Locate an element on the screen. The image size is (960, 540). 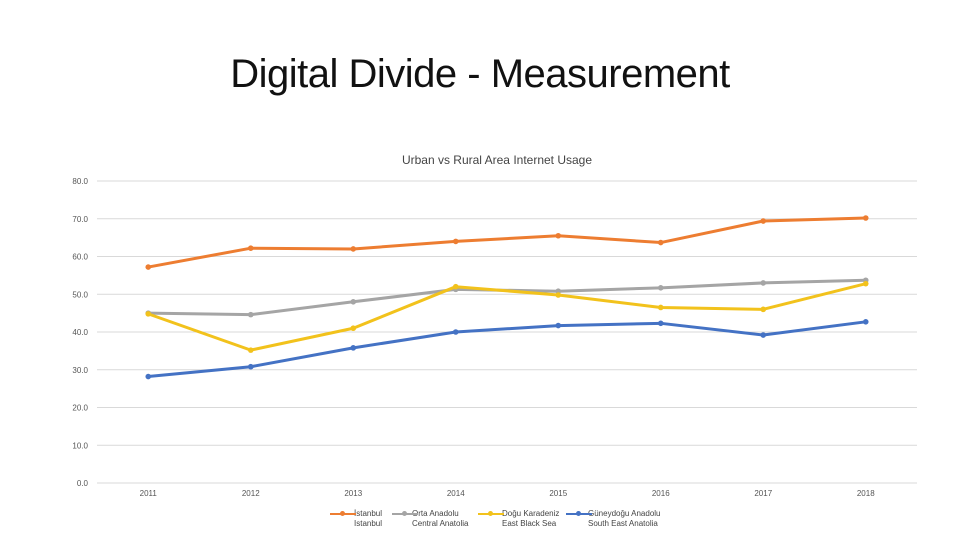
legend-swatch-central-anatolia is located at coordinates (405, 513).